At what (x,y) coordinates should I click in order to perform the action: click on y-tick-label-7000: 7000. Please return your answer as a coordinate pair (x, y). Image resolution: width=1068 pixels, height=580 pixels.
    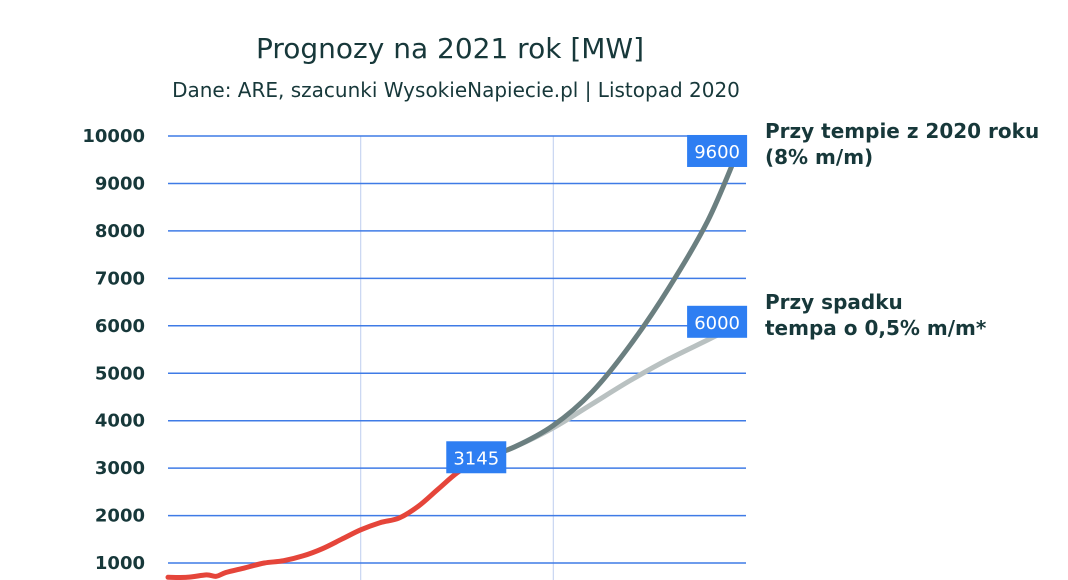
    Looking at the image, I should click on (120, 278).